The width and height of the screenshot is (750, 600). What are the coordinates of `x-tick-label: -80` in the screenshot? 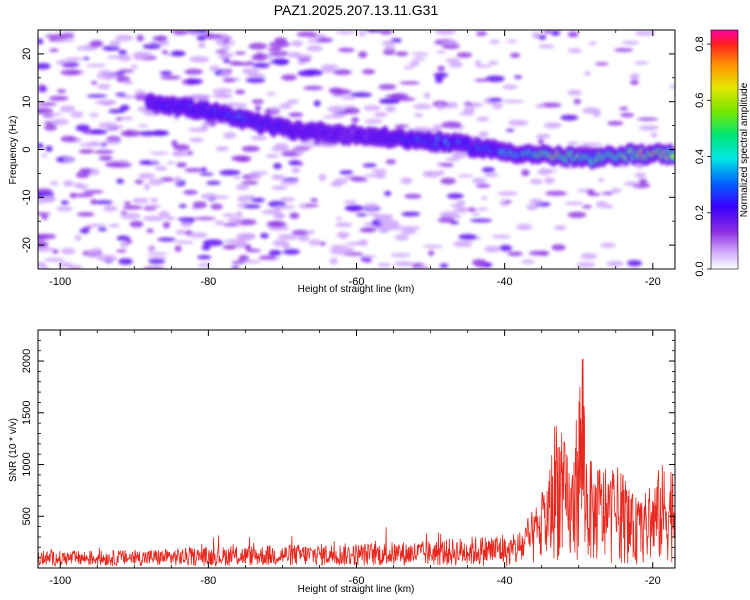 It's located at (208, 282).